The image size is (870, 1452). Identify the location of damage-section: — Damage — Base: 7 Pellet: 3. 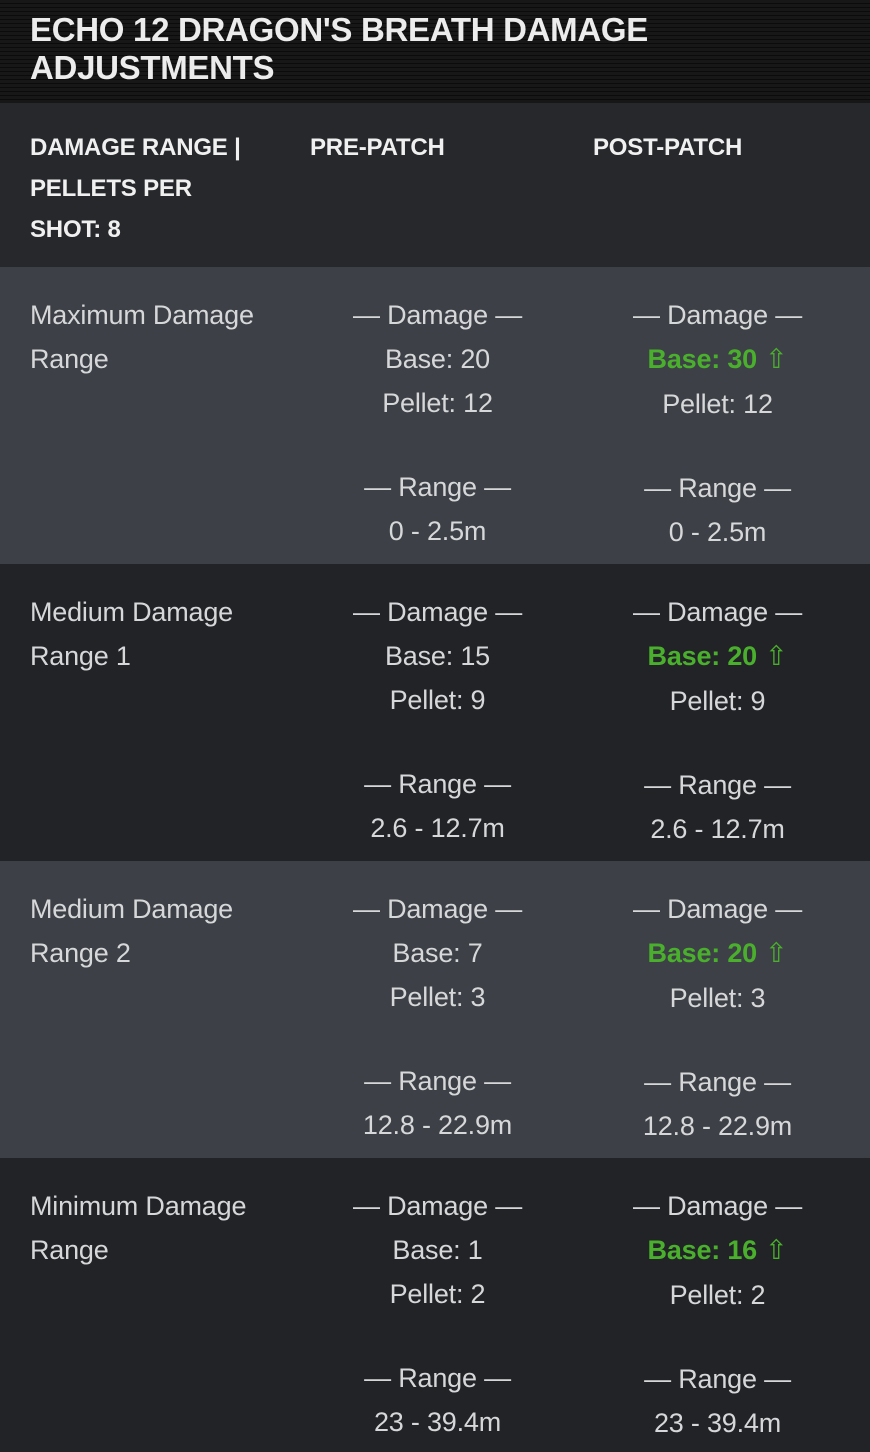
(437, 953).